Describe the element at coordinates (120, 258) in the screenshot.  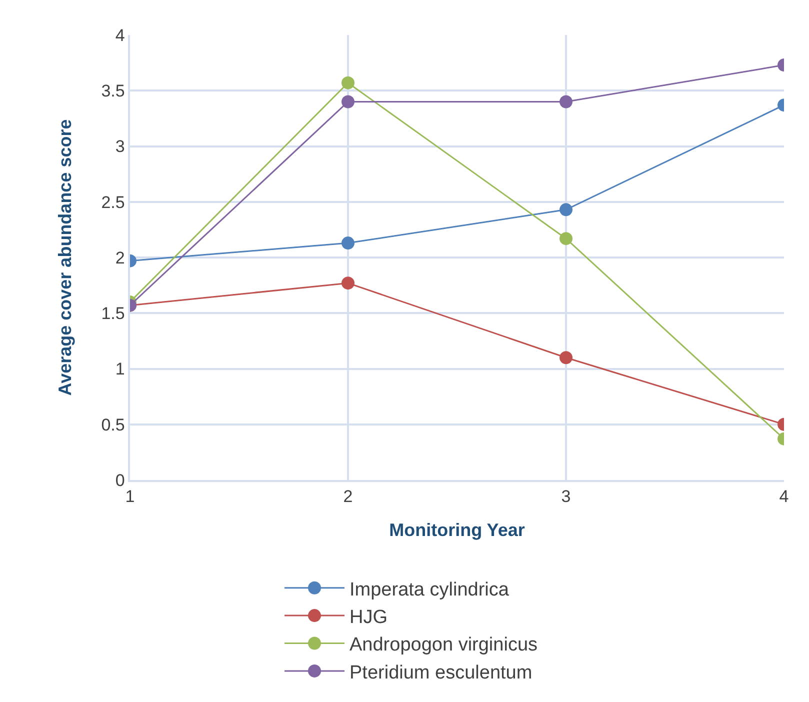
I see `y-tick-label: 2` at that location.